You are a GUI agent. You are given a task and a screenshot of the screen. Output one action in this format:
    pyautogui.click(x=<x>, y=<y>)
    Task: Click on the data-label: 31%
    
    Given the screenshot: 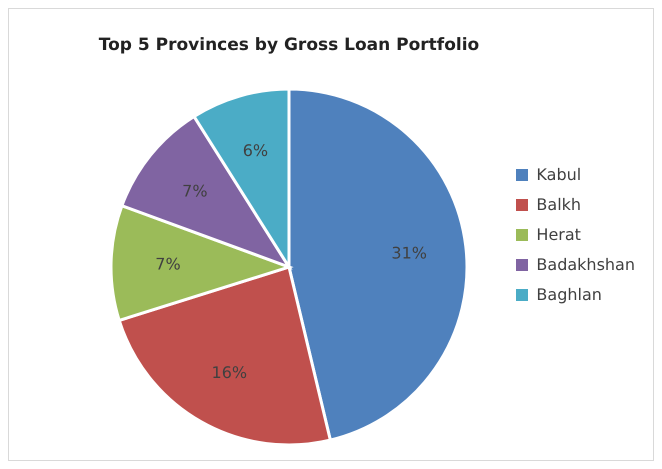 What is the action you would take?
    pyautogui.click(x=409, y=252)
    